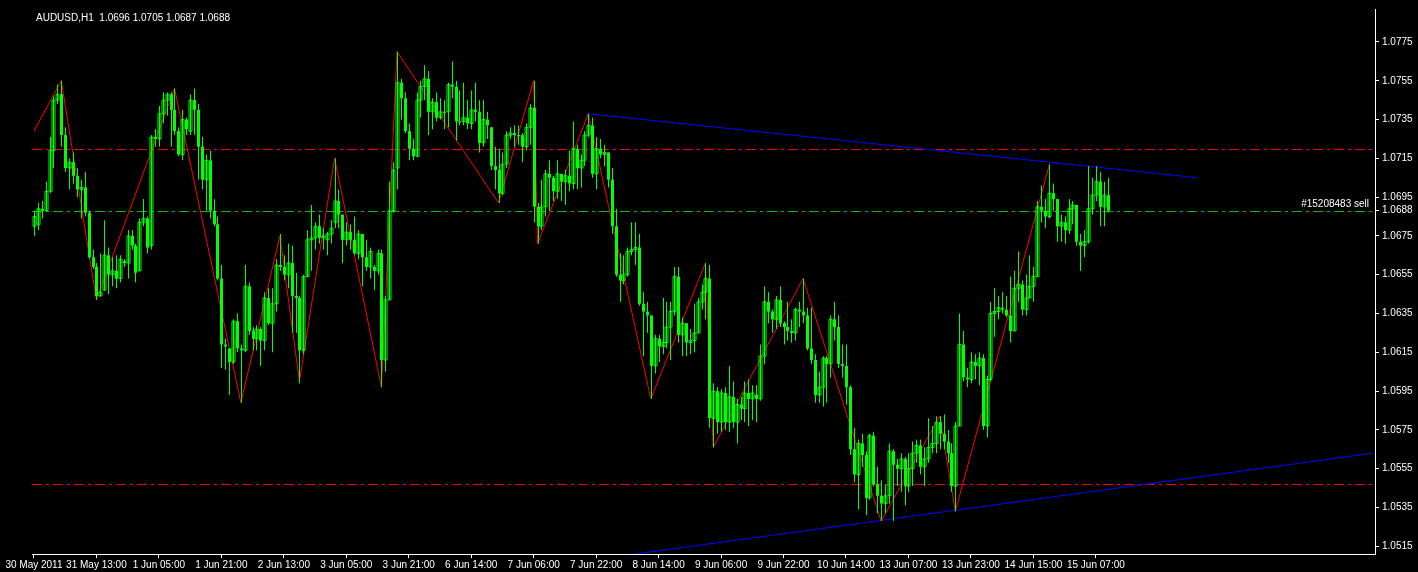 The width and height of the screenshot is (1418, 572). What do you see at coordinates (284, 564) in the screenshot?
I see `x-tick-label: 2 Jun 13:00` at bounding box center [284, 564].